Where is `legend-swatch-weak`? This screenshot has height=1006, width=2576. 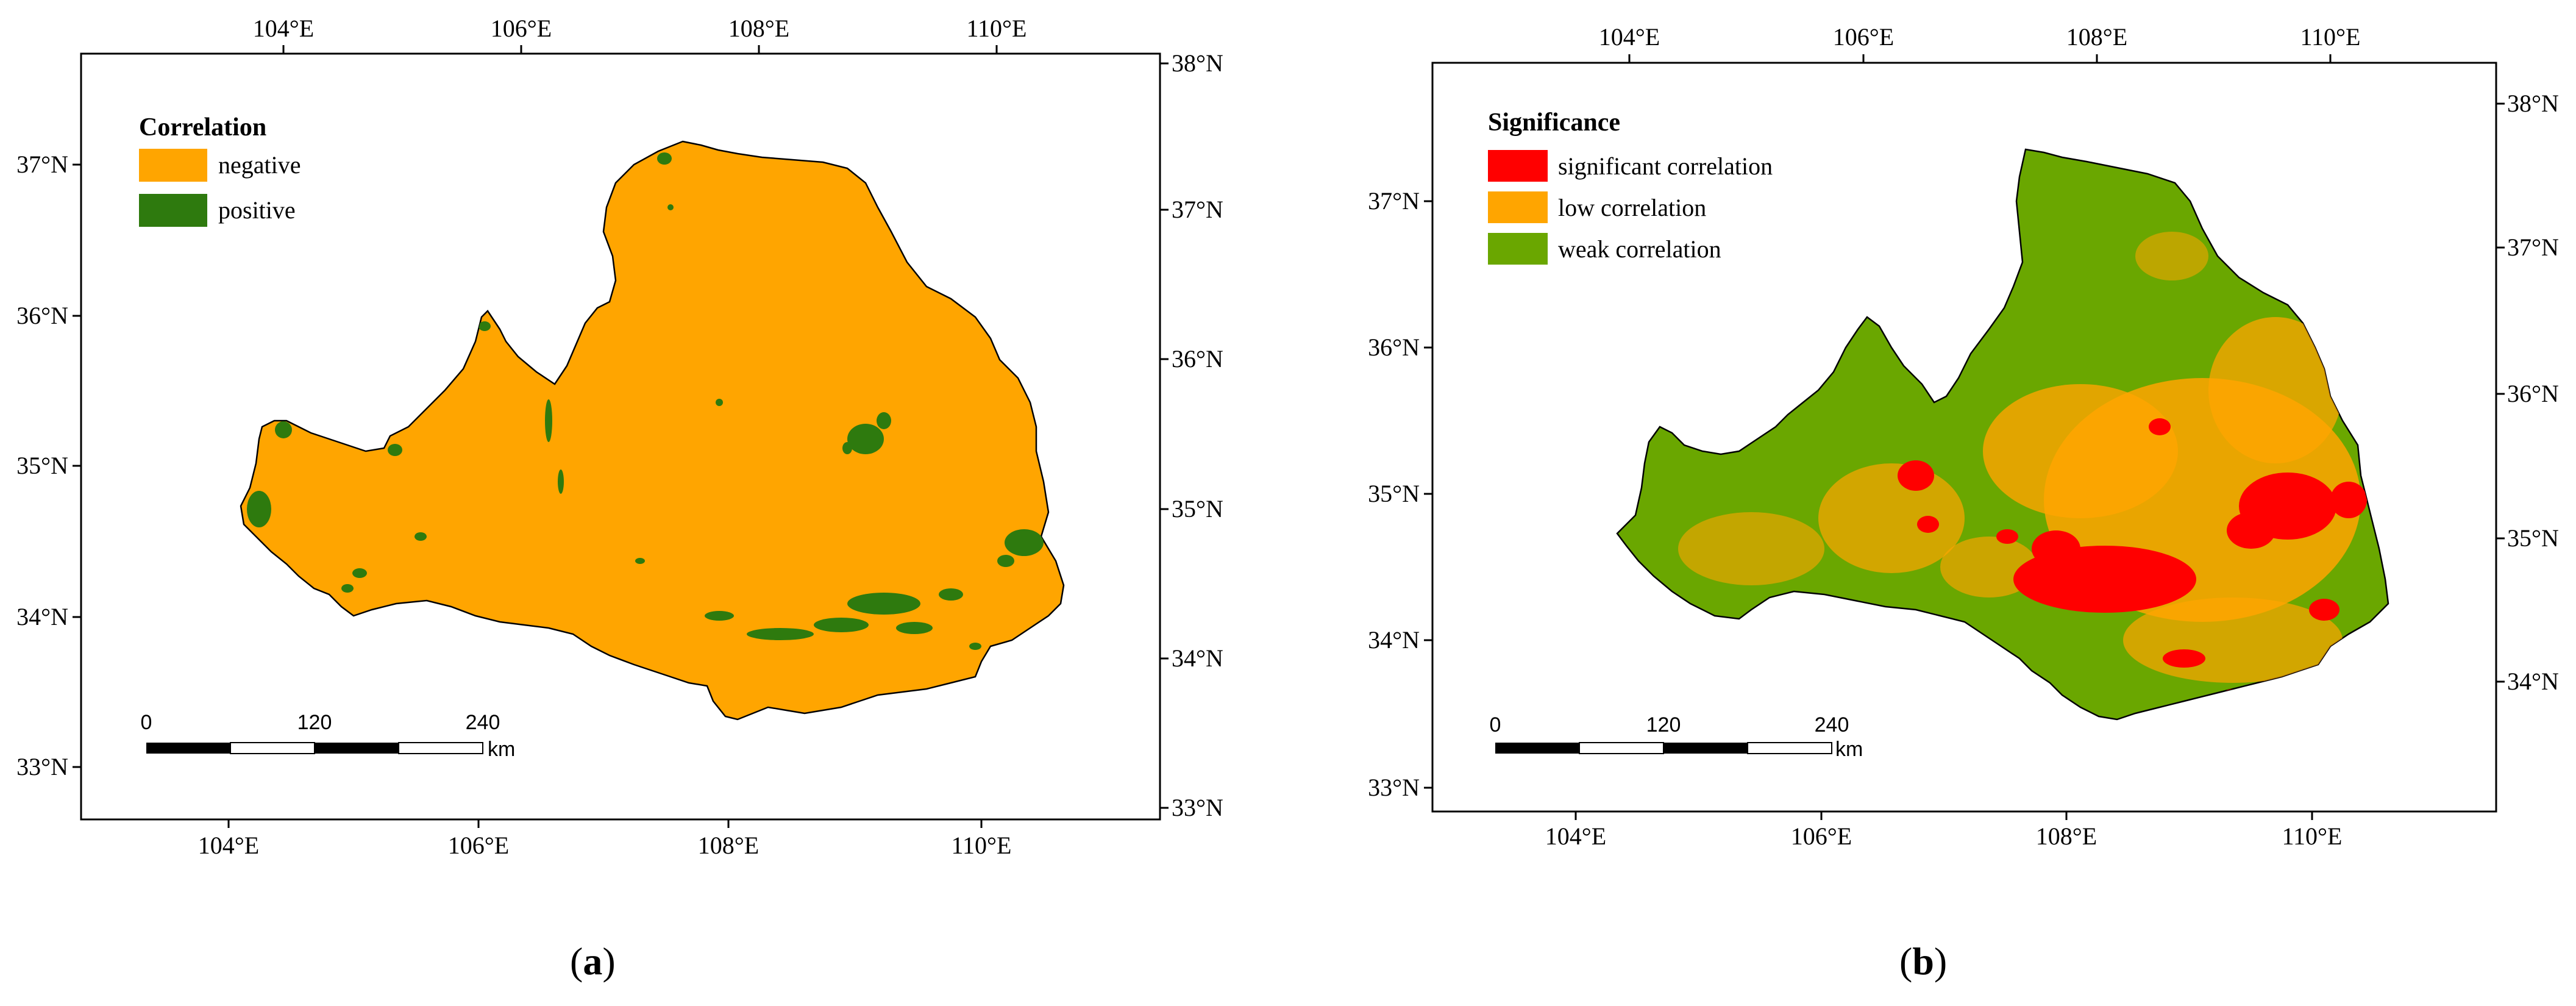
legend-swatch-weak is located at coordinates (1518, 249).